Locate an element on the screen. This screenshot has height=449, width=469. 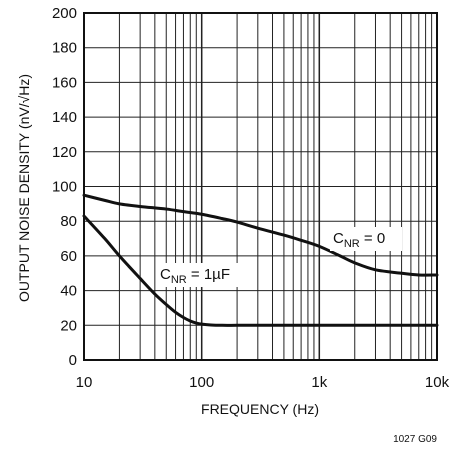
y-tick-label: 80 is located at coordinates (68, 221).